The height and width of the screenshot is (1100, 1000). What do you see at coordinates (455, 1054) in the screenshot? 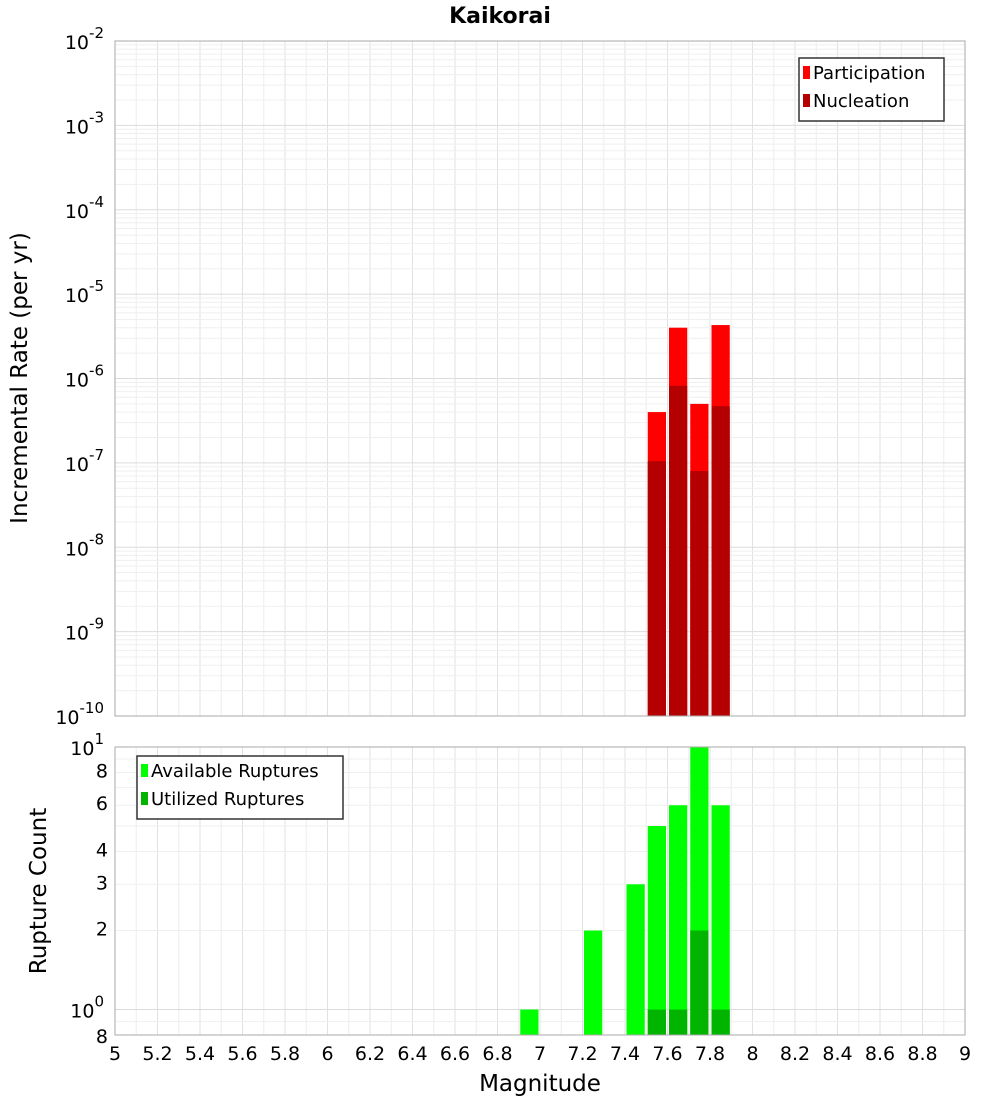
I see `x-tick-label: 6.6` at bounding box center [455, 1054].